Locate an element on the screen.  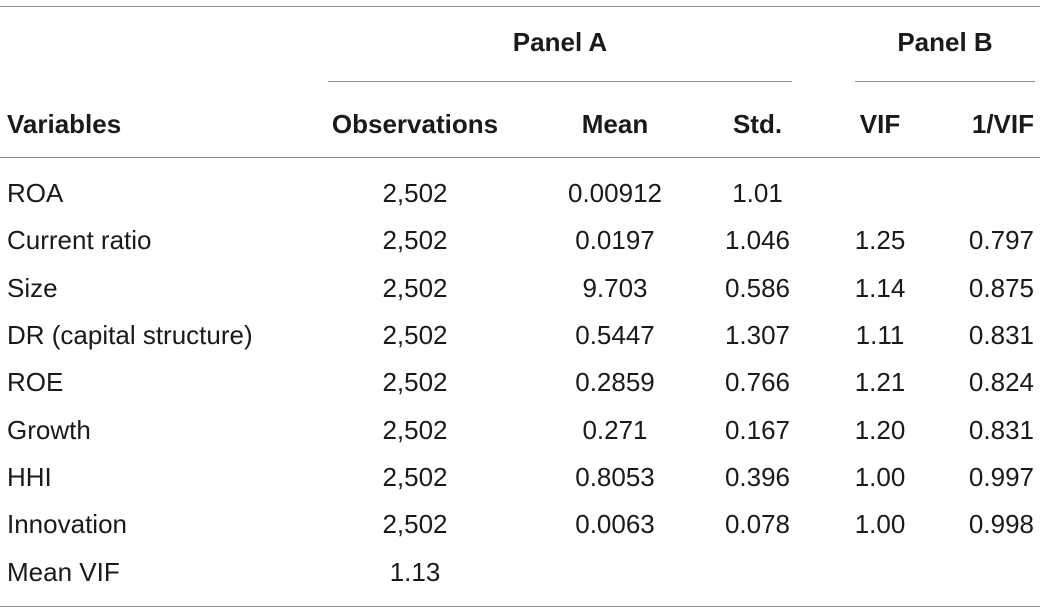
cell-variable: Current ratio is located at coordinates (79, 240).